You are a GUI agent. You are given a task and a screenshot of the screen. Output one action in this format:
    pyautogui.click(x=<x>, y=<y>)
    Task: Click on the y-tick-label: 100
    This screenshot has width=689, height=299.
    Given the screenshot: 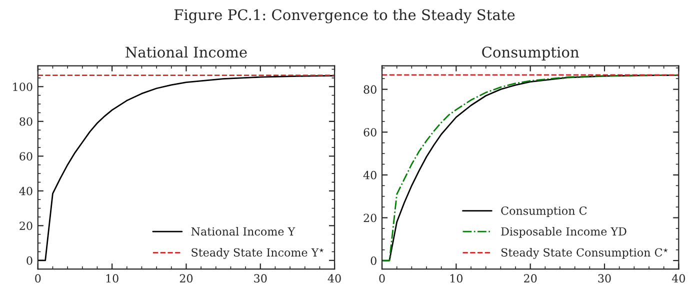 What is the action you would take?
    pyautogui.click(x=22, y=87)
    